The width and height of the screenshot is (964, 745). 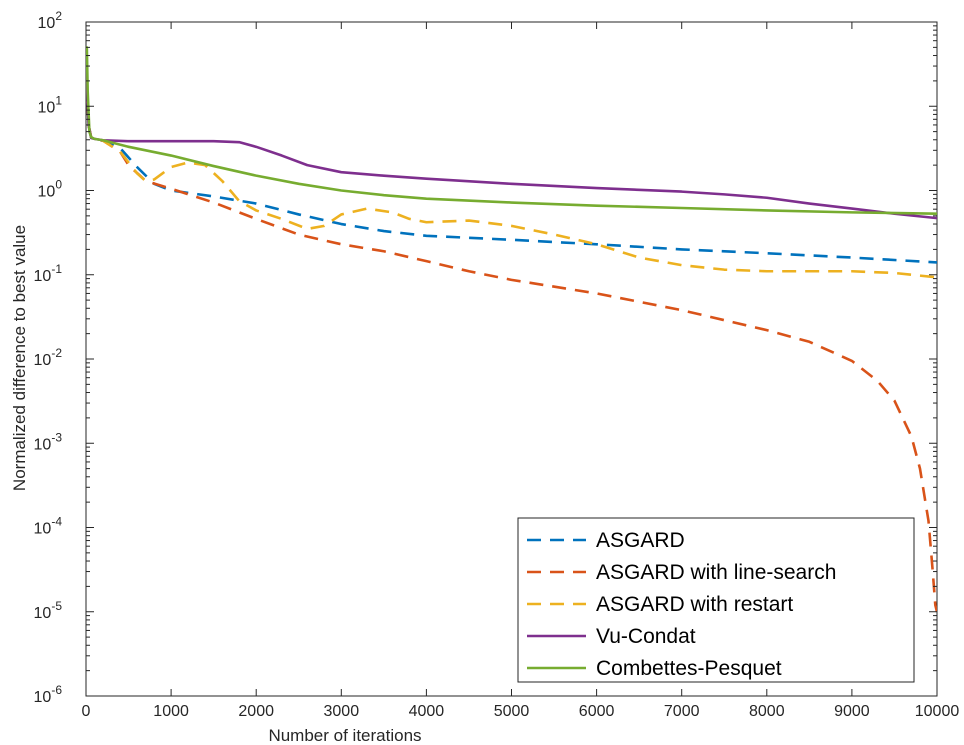 I want to click on legend-label: Vu-Condat, so click(x=646, y=636).